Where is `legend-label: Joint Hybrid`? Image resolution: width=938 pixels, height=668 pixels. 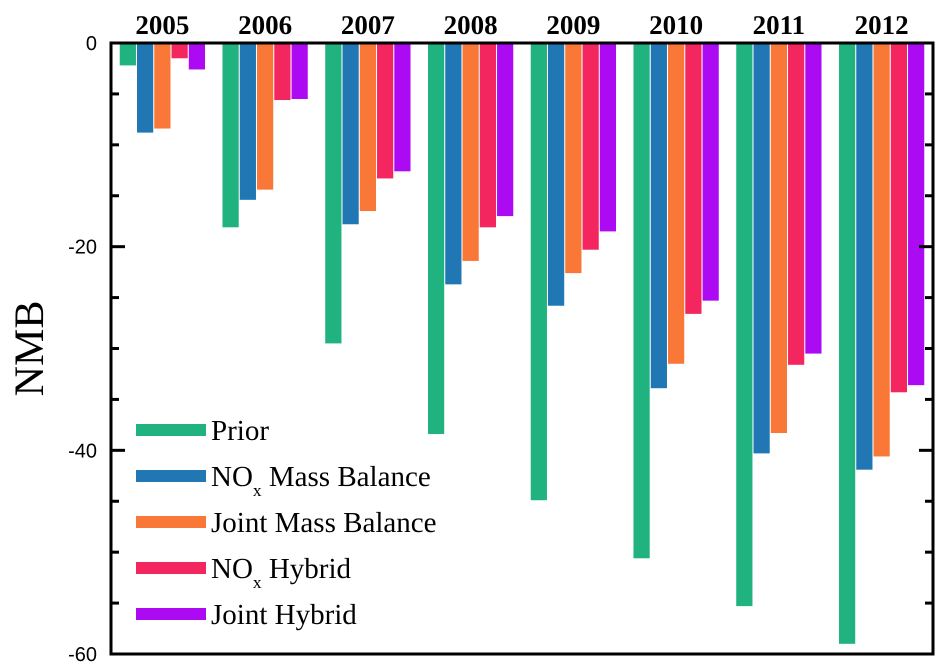
legend-label: Joint Hybrid is located at coordinates (284, 615).